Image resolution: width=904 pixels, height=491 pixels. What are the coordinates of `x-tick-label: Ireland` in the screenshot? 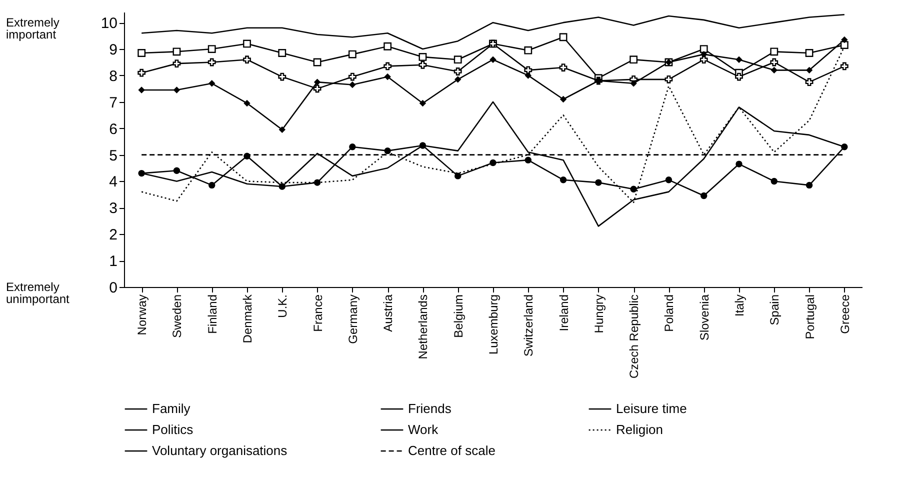 It's located at (563, 313).